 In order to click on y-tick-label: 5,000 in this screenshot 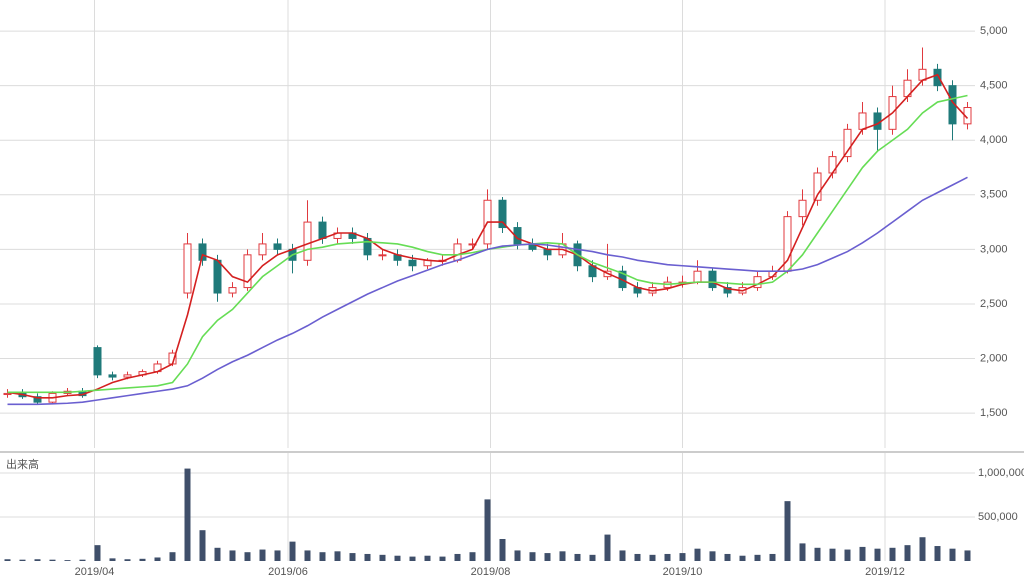, I will do `click(994, 31)`.